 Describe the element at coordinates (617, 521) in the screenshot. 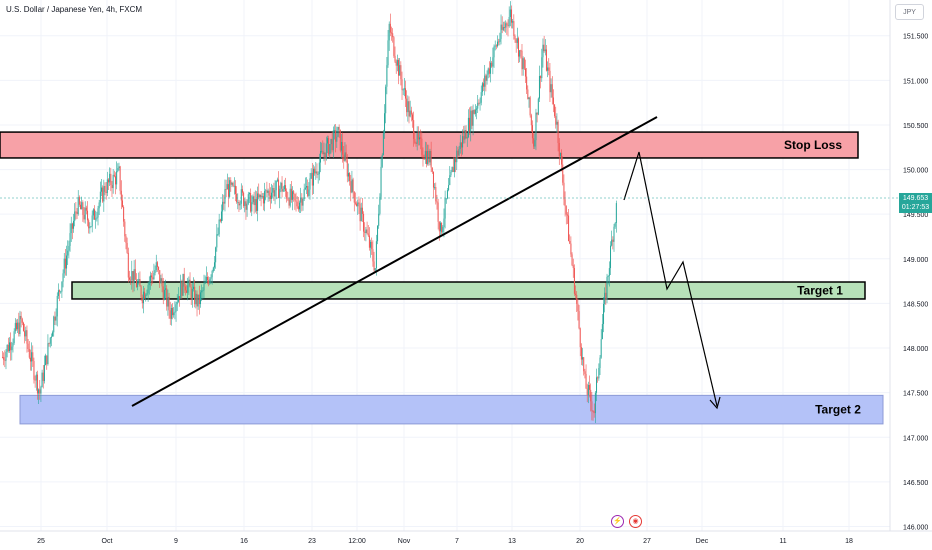

I see `lightning-icon: ⚡` at that location.